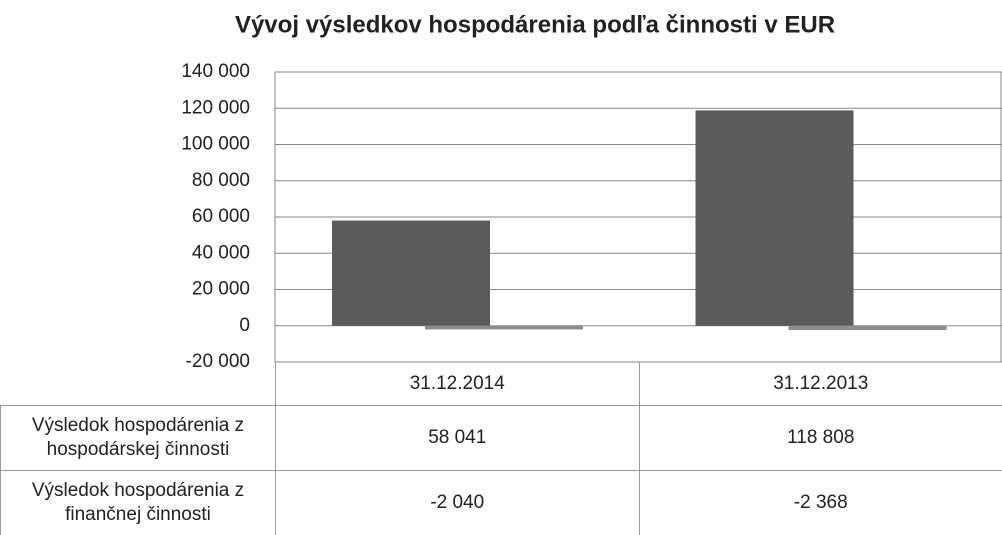  What do you see at coordinates (221, 180) in the screenshot?
I see `y-tick-label: 80 000` at bounding box center [221, 180].